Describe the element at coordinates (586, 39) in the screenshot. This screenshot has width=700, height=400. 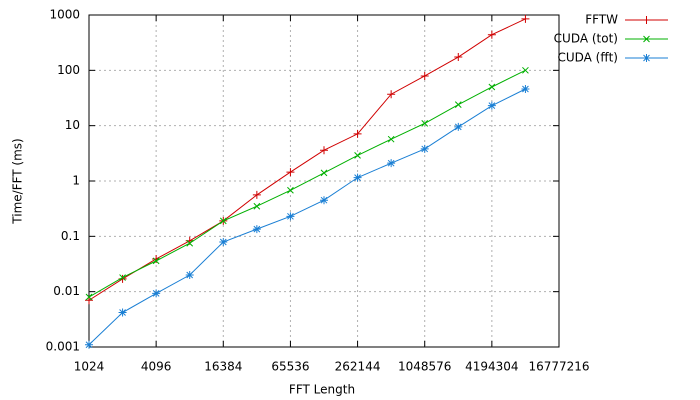
I see `legend-label: CUDA (tot)` at that location.